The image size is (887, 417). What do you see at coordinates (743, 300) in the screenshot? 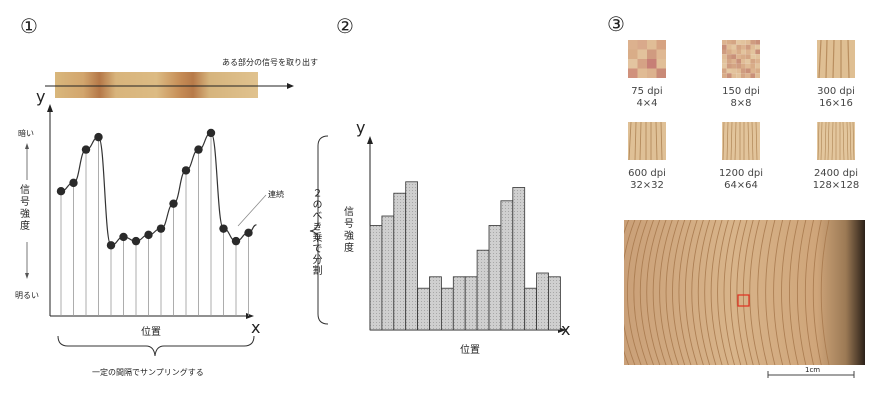
I see `sample-region-marker` at bounding box center [743, 300].